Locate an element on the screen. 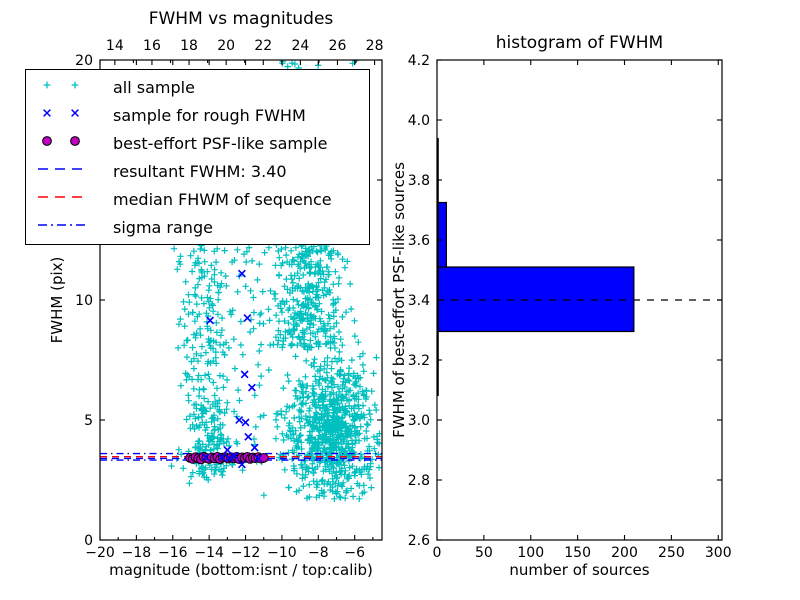  legend-item: sigma range is located at coordinates (197, 227).